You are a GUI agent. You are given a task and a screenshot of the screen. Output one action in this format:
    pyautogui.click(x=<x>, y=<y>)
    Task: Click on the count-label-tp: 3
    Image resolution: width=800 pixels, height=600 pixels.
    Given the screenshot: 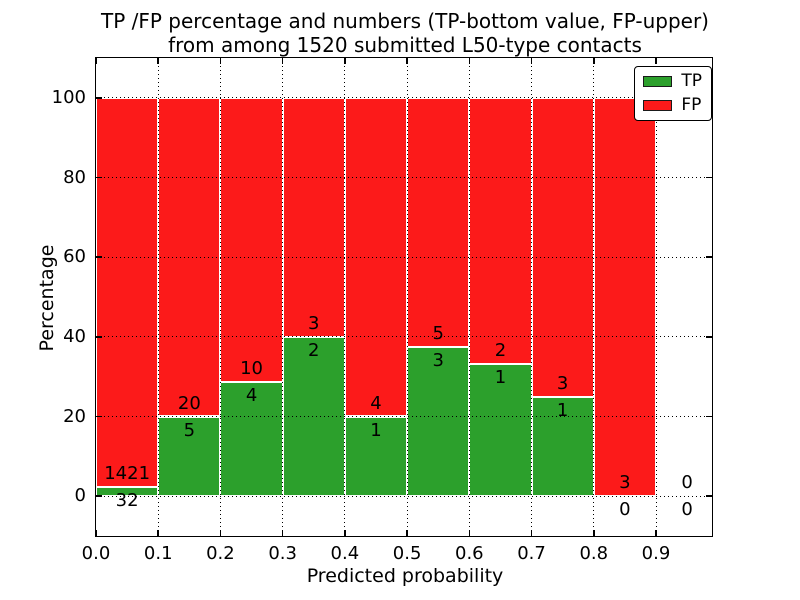 What is the action you would take?
    pyautogui.click(x=438, y=360)
    